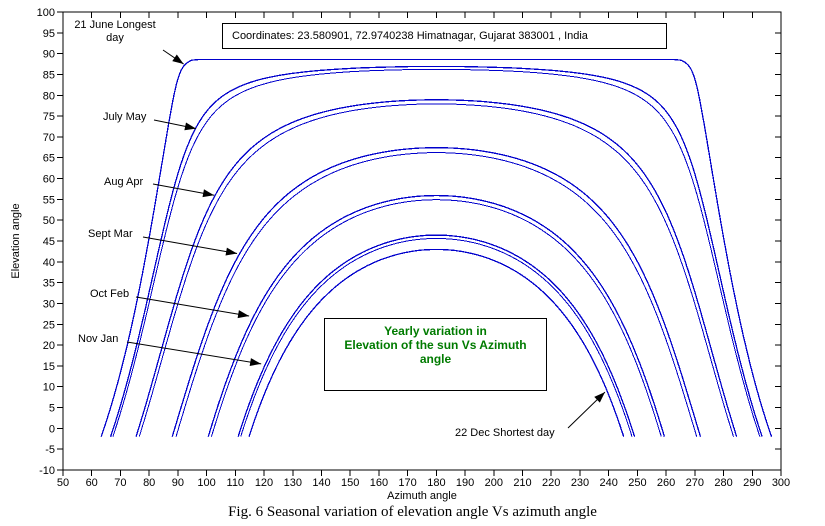 This screenshot has width=825, height=526. I want to click on svg-text: 160, so click(379, 483).